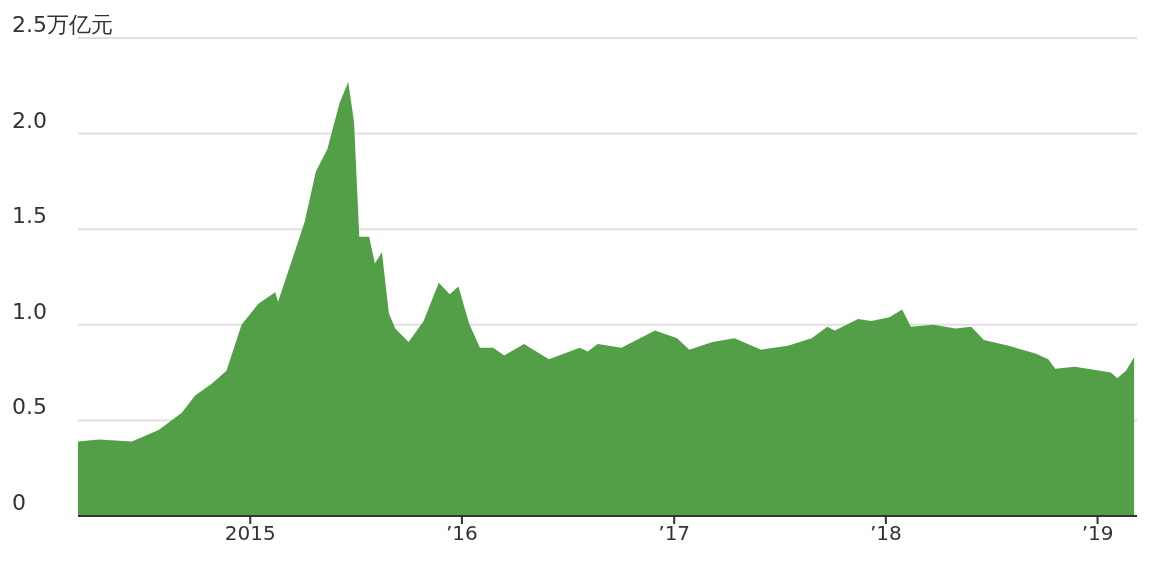  What do you see at coordinates (62, 24) in the screenshot?
I see `y-tick-label: 2.5万亿元` at bounding box center [62, 24].